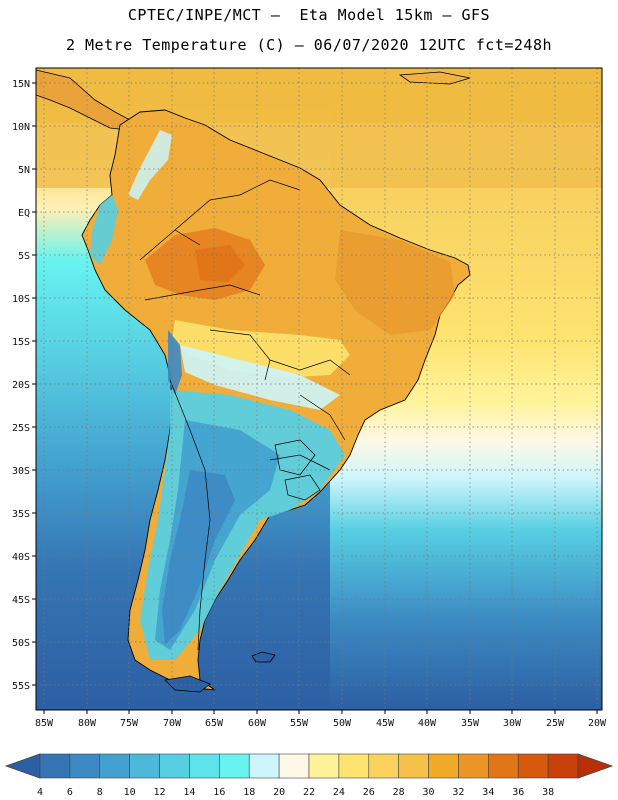 The height and width of the screenshot is (800, 618). I want to click on colorbar-low-arrow, so click(22, 766).